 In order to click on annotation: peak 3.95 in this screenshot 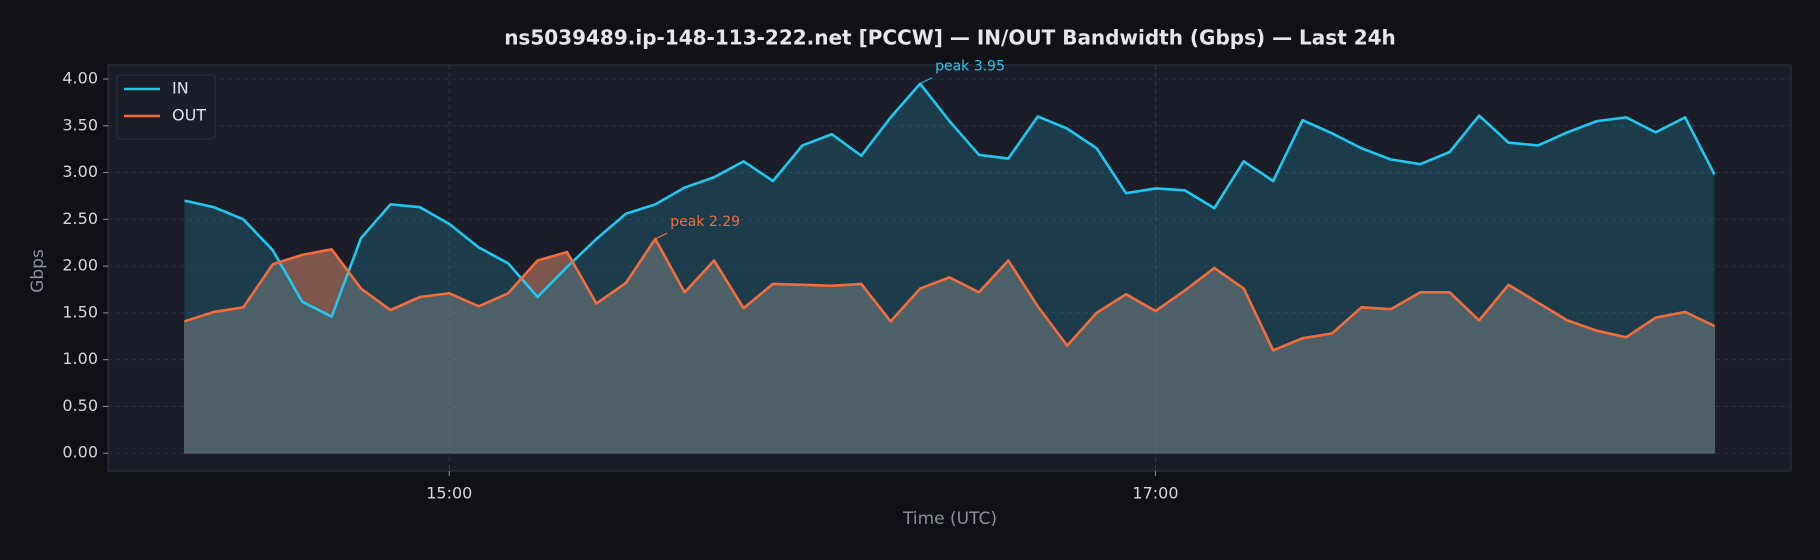, I will do `click(970, 67)`.